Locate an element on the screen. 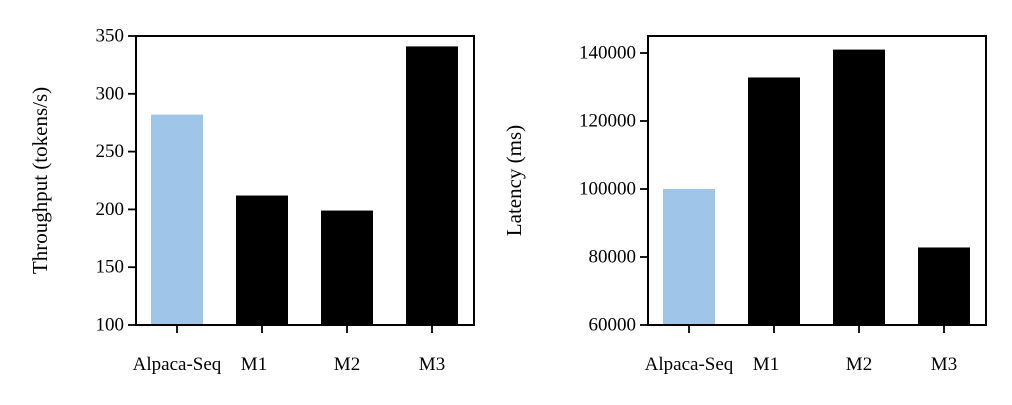 The height and width of the screenshot is (405, 1012). y-tick-label: 300 is located at coordinates (110, 93).